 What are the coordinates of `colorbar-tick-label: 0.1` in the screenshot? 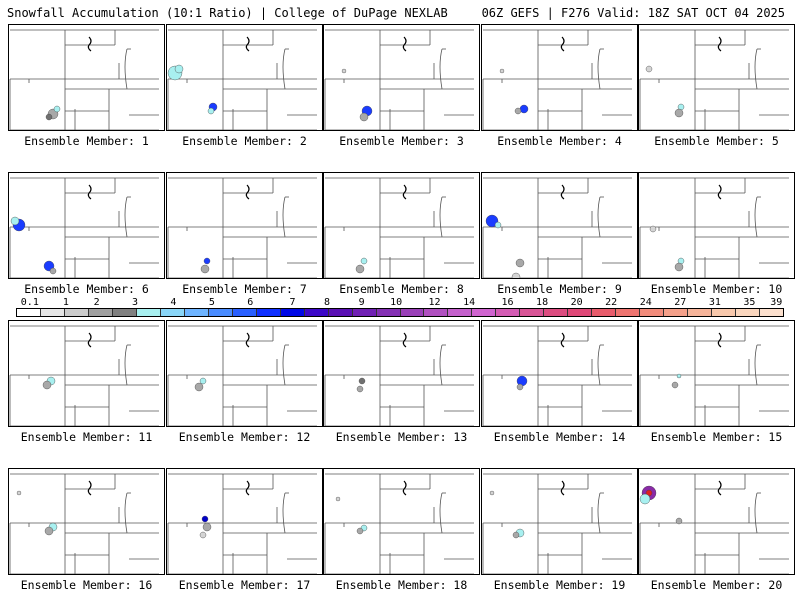 It's located at (29, 302).